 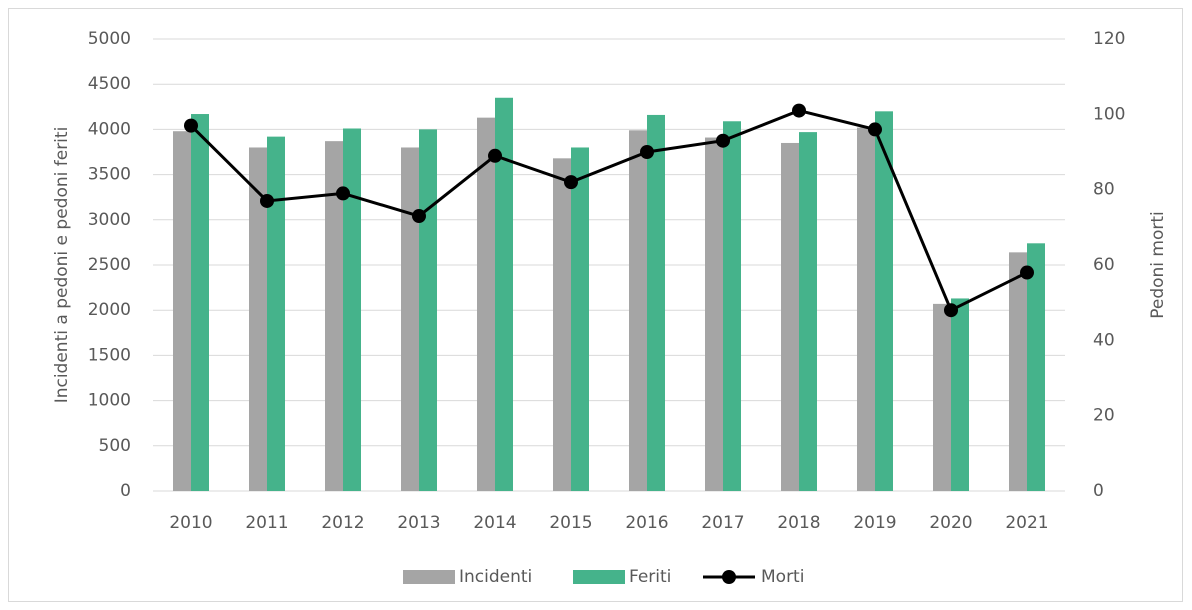 What do you see at coordinates (722, 523) in the screenshot?
I see `x-tick-label: 2017` at bounding box center [722, 523].